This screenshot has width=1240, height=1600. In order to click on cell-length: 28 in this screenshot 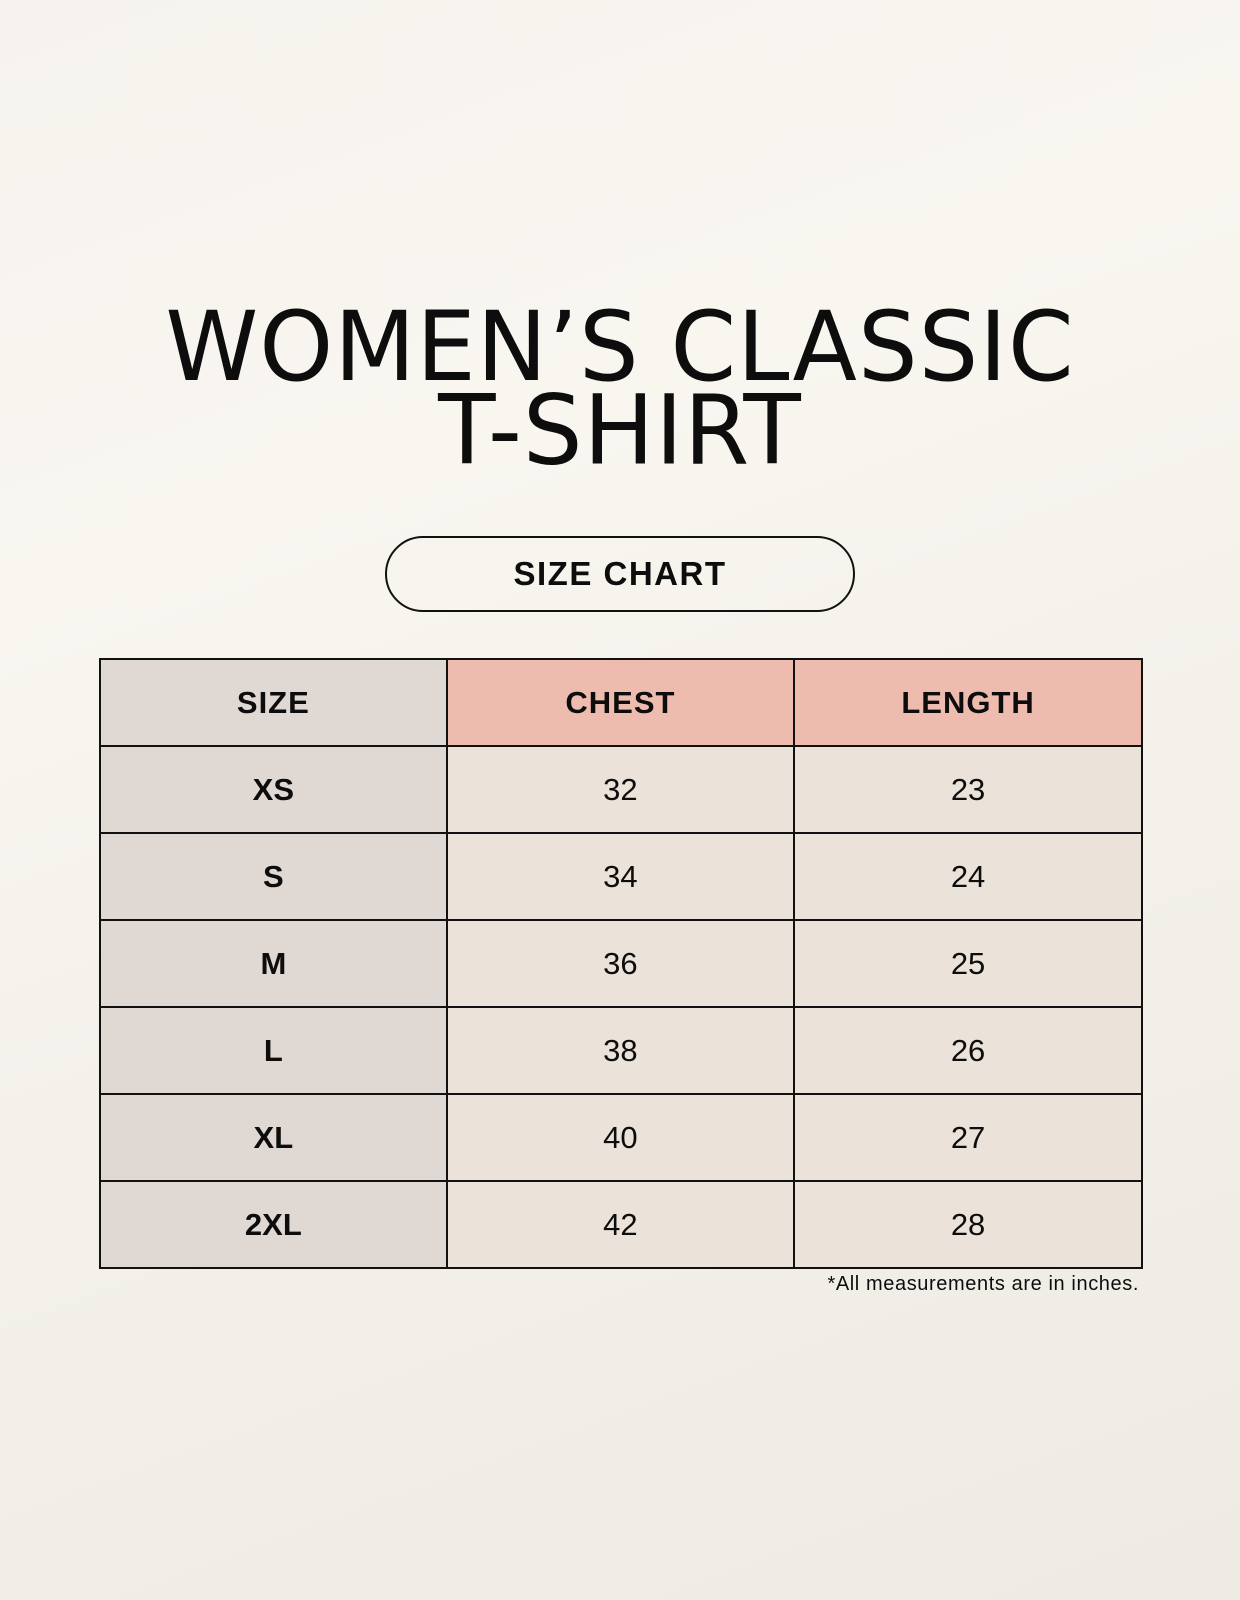, I will do `click(968, 1224)`.